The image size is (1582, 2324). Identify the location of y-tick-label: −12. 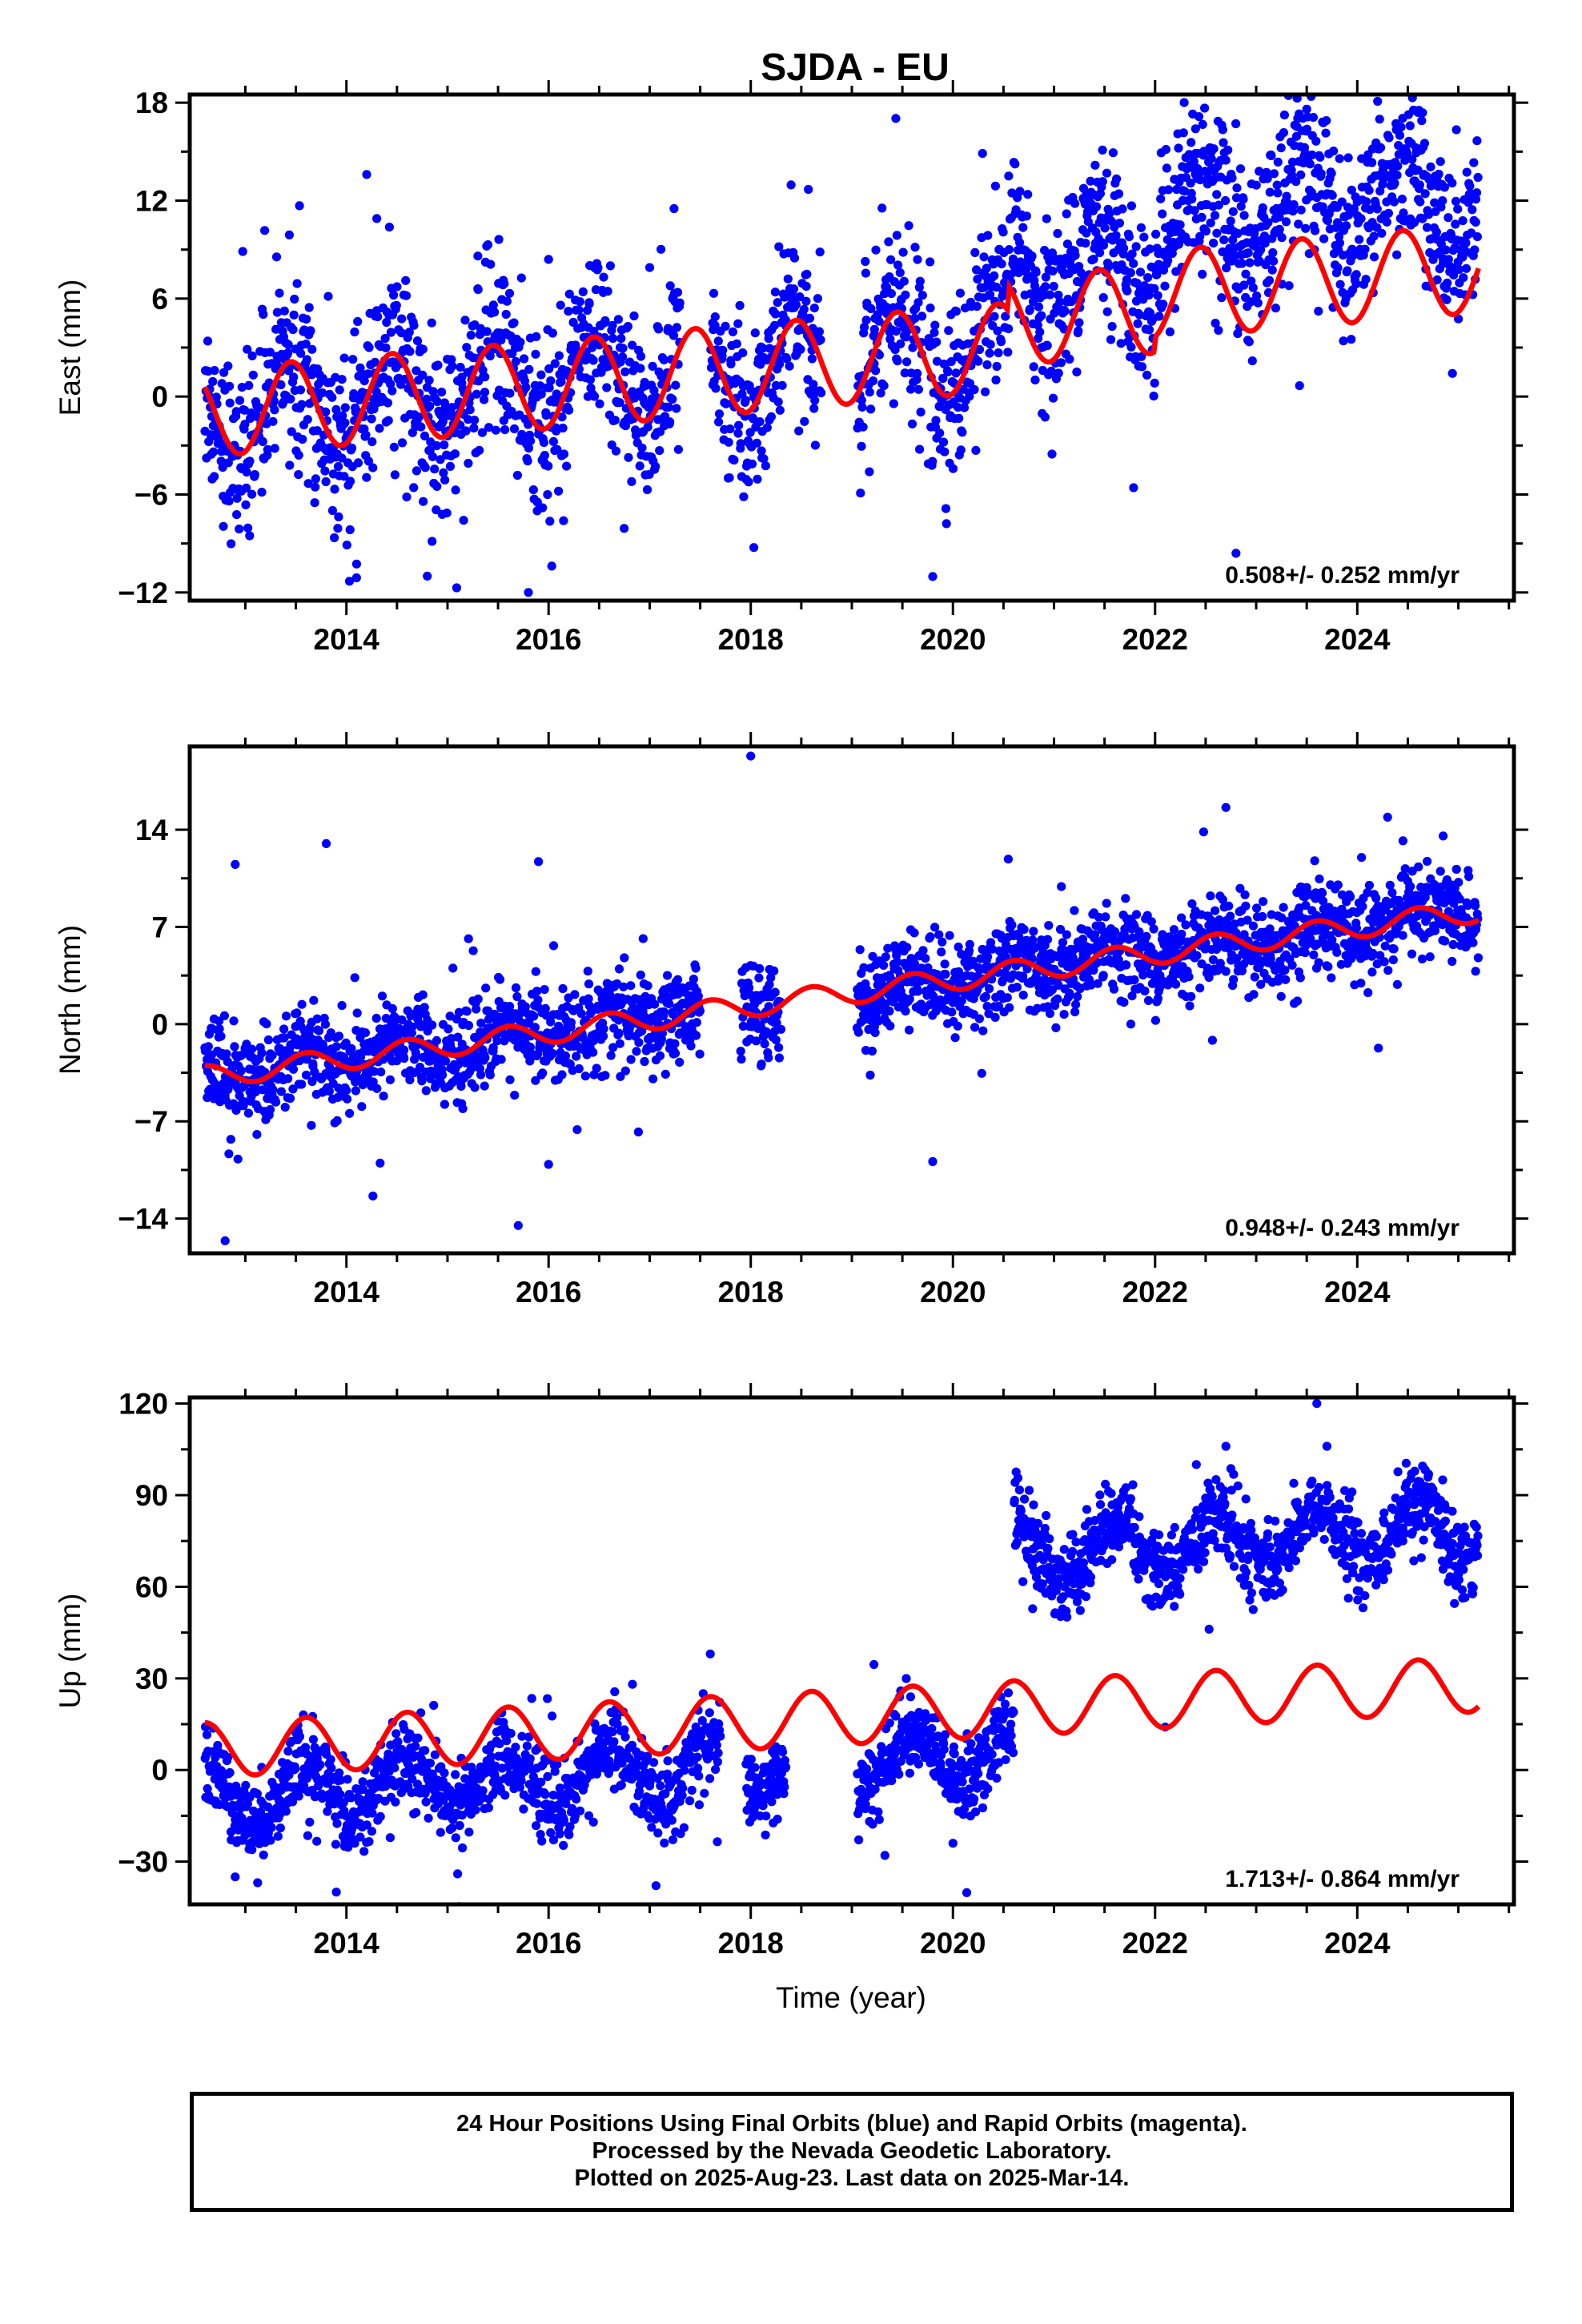
(143, 593).